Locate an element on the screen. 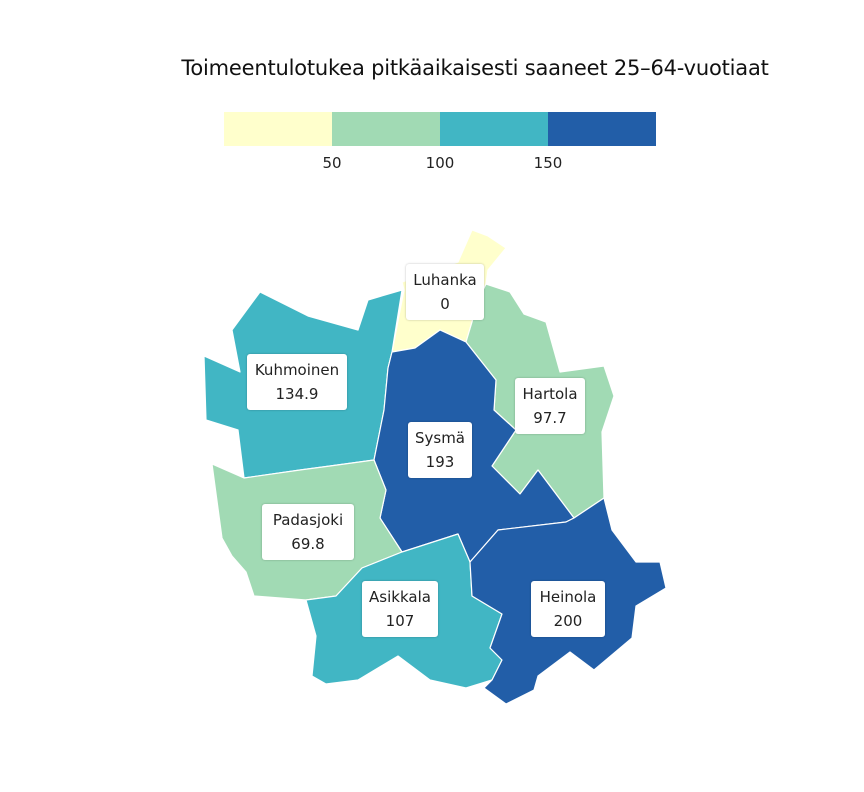 The height and width of the screenshot is (792, 864). label-padasjoki: Padasjoki 69.8 is located at coordinates (308, 532).